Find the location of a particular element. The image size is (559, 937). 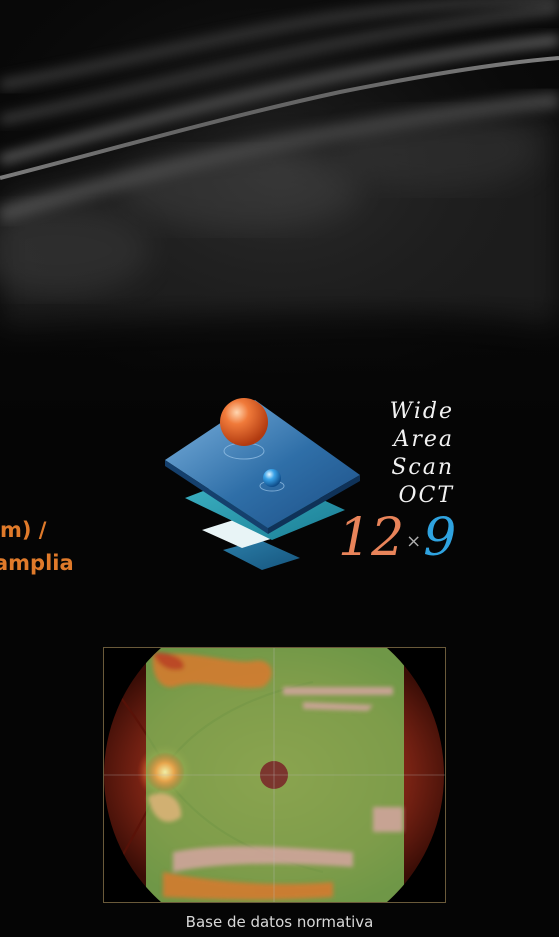

logo-word-wide: Wide is located at coordinates (421, 411).